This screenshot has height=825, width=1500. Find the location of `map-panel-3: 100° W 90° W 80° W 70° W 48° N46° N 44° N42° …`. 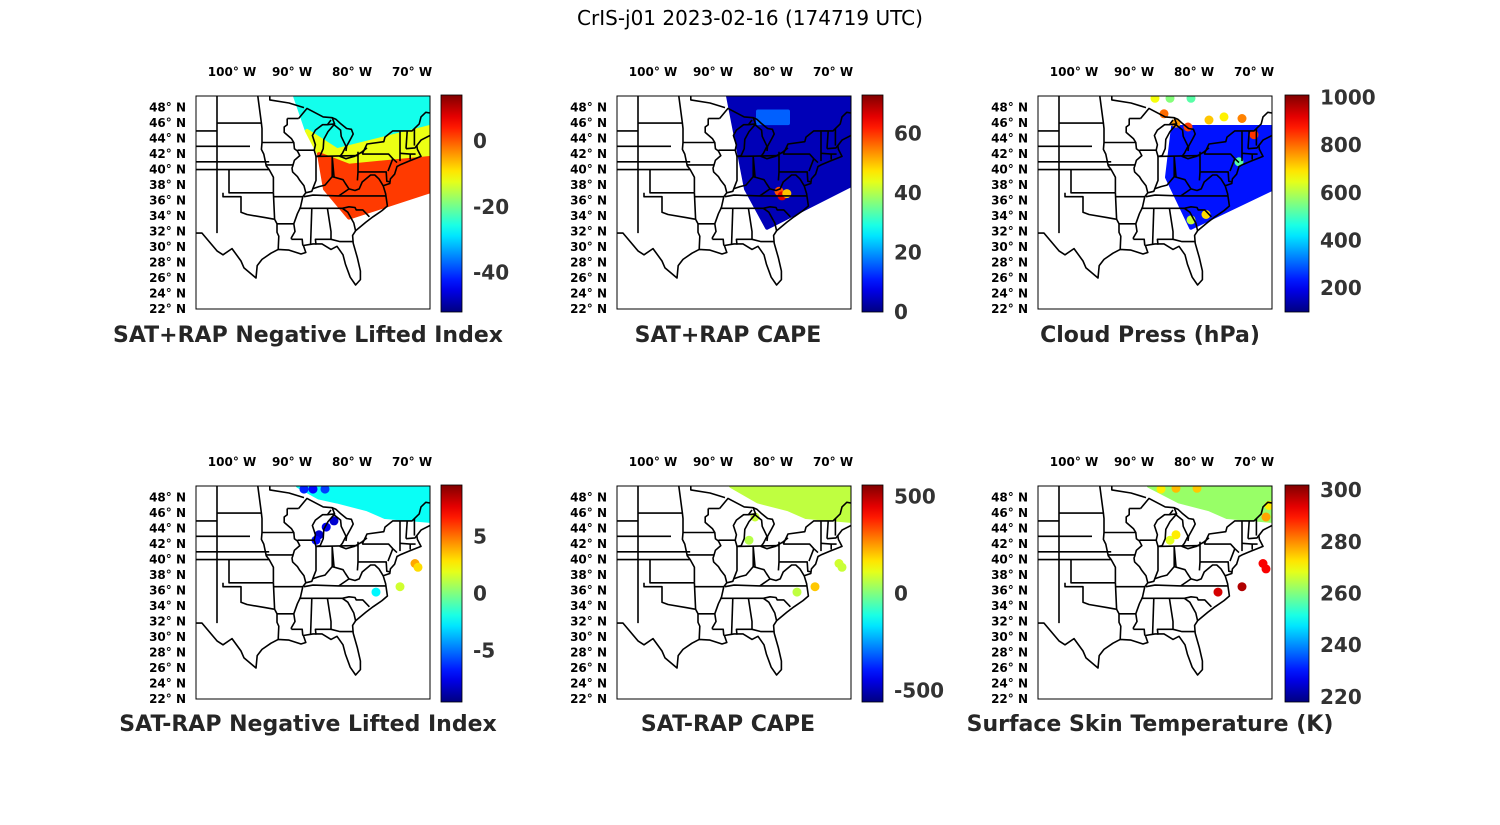

map-panel-3: 100° W 90° W 80° W 70° W 48° N46° N 44° N42° … is located at coordinates (1183, 206).